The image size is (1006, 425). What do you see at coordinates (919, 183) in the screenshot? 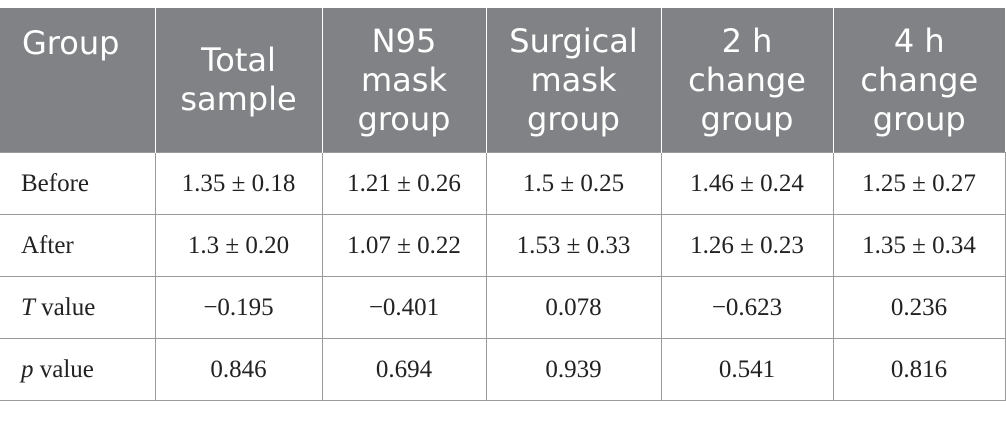
I see `table-cell: 1.25 ± 0.27` at bounding box center [919, 183].